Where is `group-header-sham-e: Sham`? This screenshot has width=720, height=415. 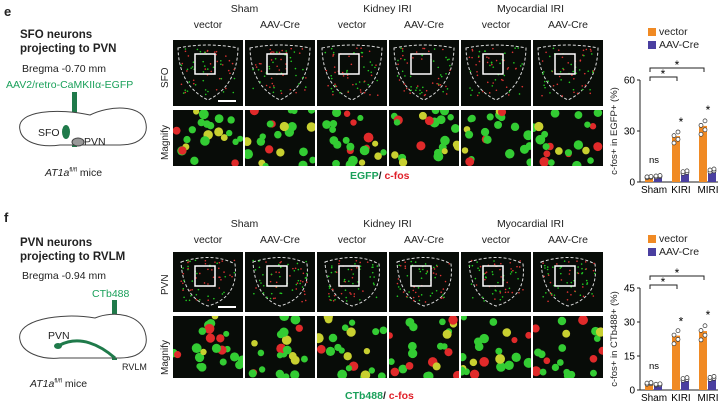 group-header-sham-e: Sham is located at coordinates (244, 9).